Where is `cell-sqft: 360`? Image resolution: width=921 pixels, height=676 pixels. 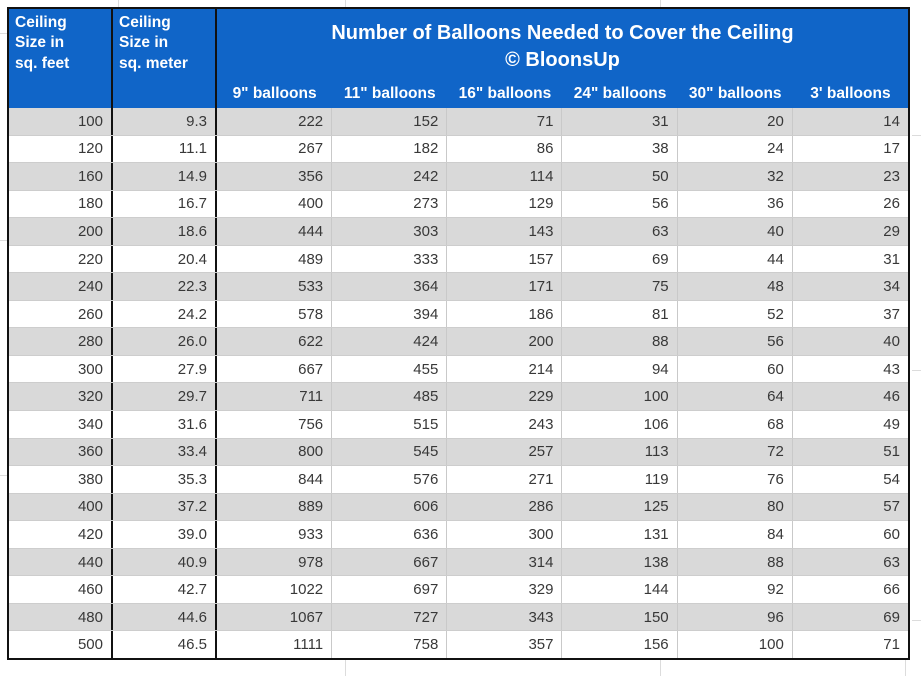
cell-sqft: 360 is located at coordinates (61, 452).